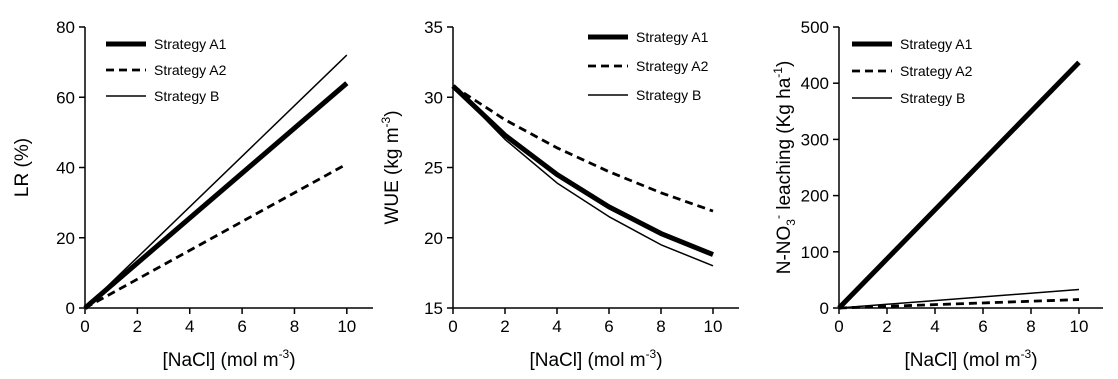  What do you see at coordinates (391, 167) in the screenshot?
I see `y-axis-label: WUE (kg m-3)` at bounding box center [391, 167].